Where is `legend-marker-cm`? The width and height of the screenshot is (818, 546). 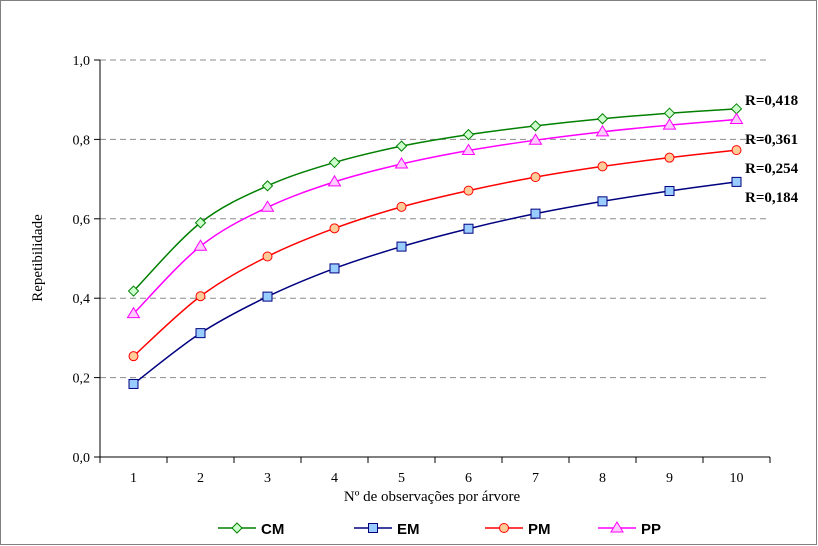 legend-marker-cm is located at coordinates (237, 528).